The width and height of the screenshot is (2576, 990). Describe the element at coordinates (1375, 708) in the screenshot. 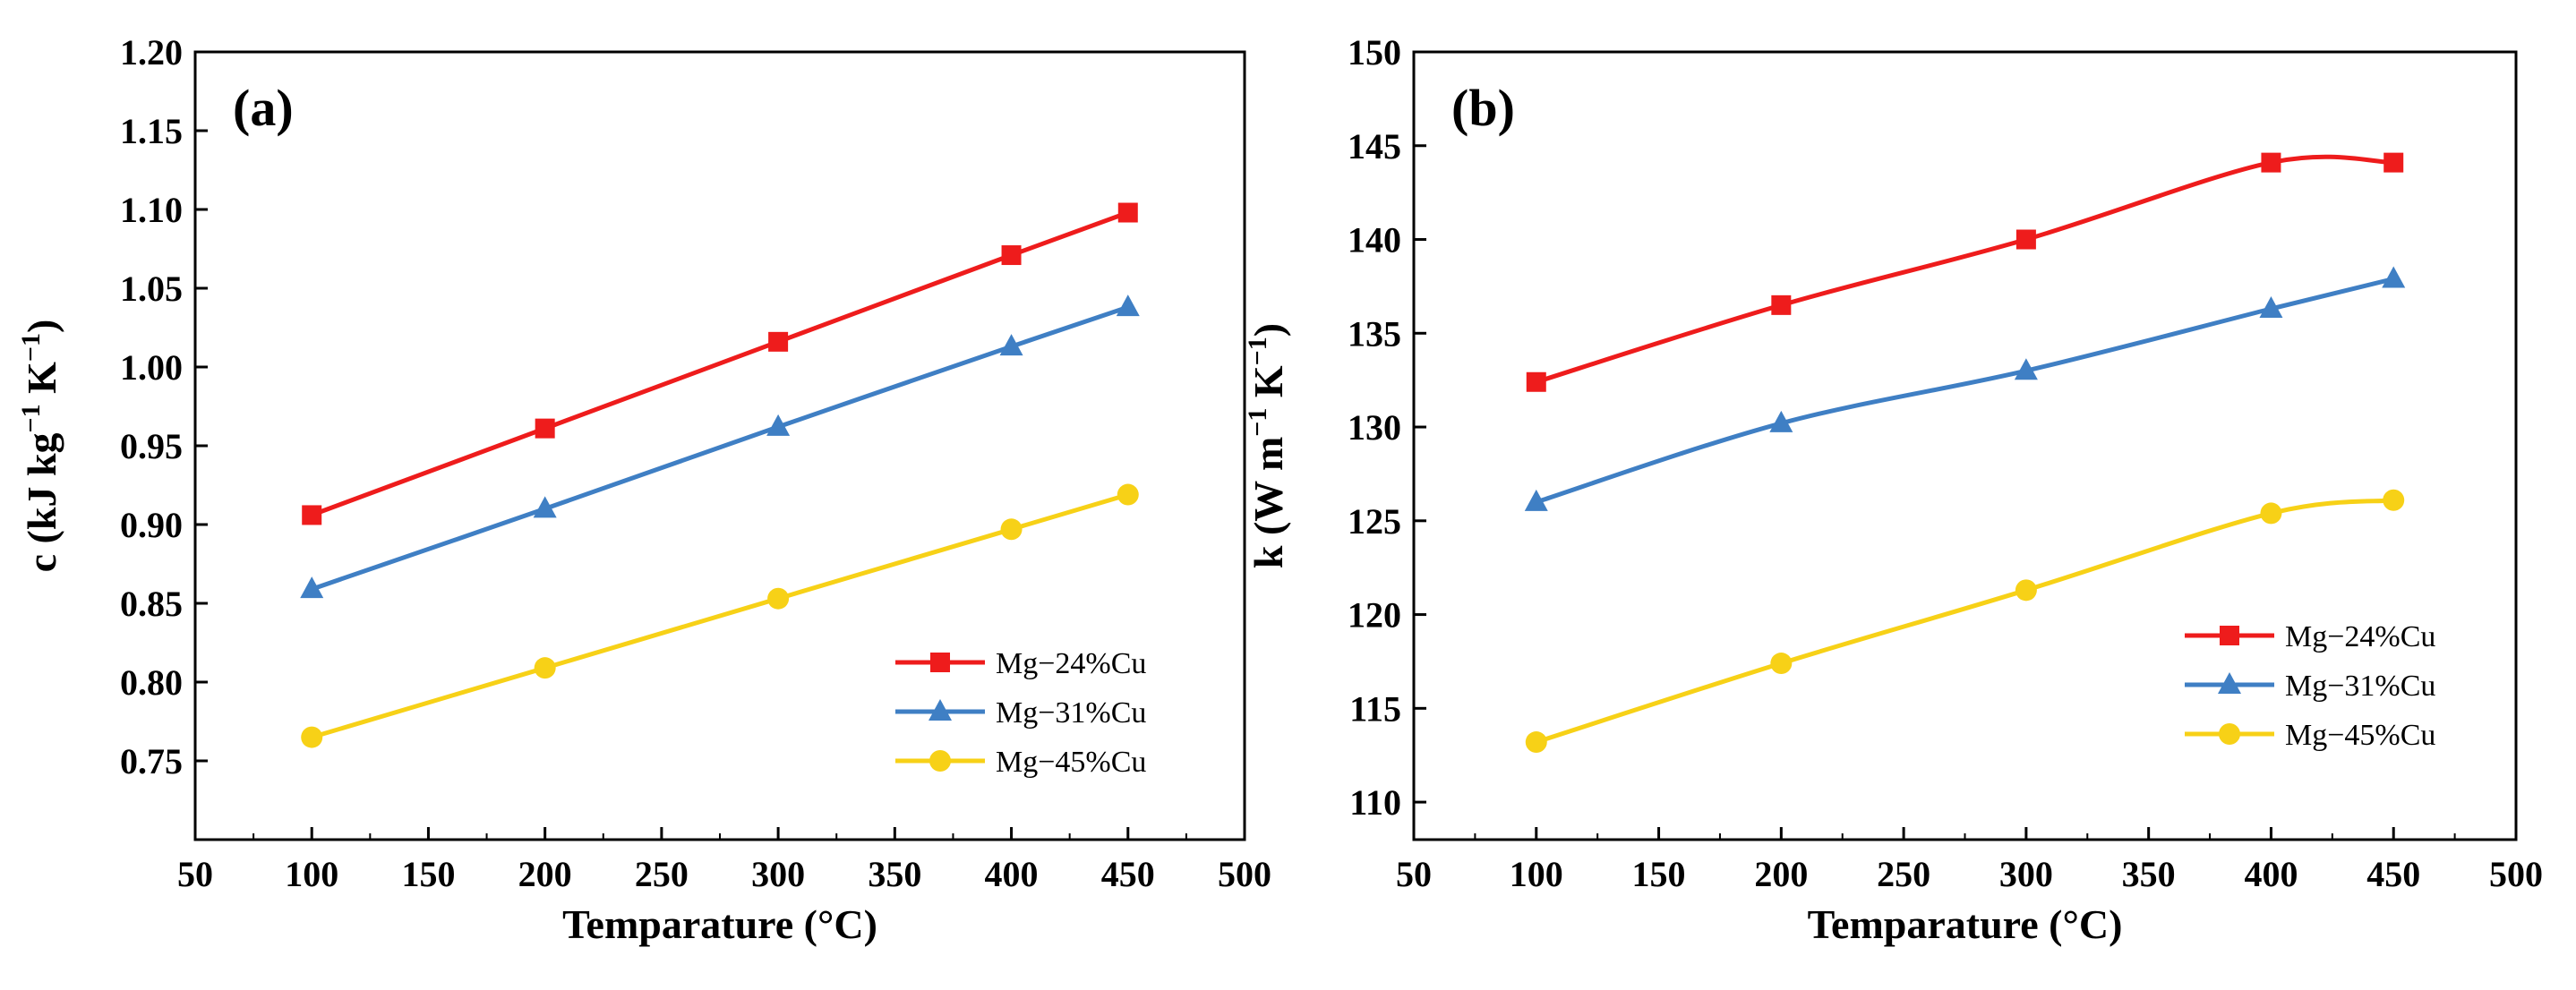

I see `y-tick-label: 115` at that location.